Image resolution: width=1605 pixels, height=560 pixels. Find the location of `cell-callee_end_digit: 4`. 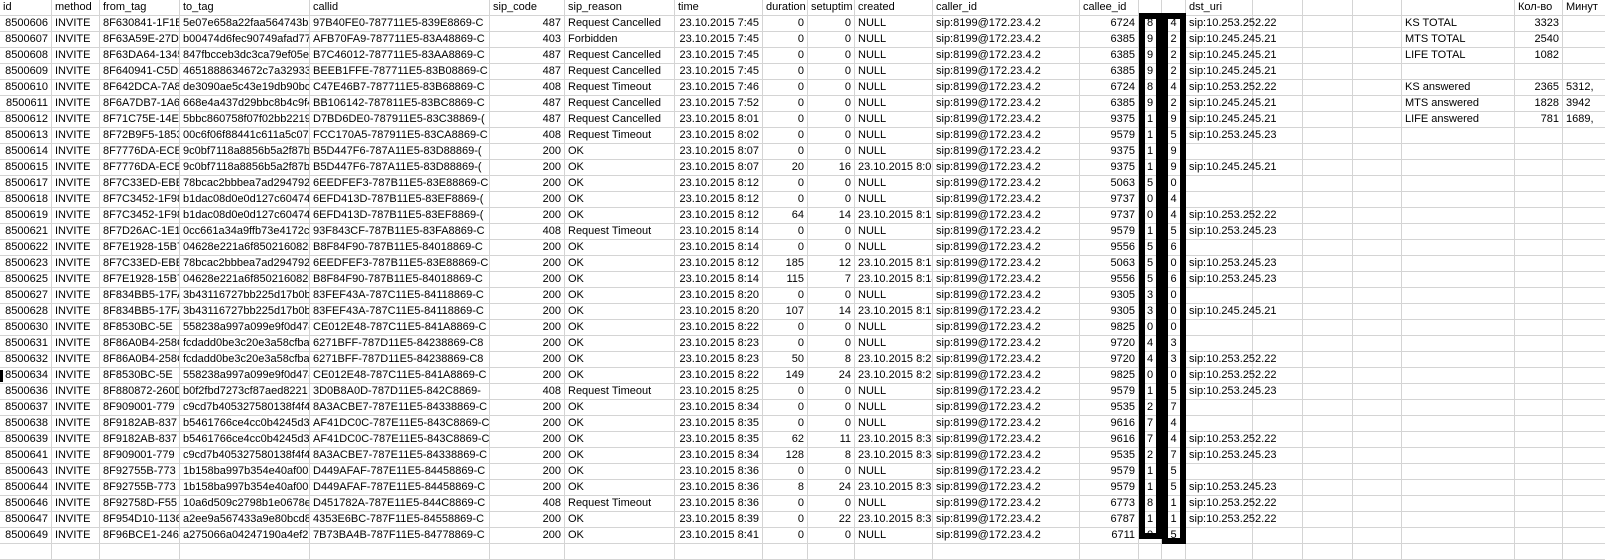

cell-callee_end_digit: 4 is located at coordinates (1174, 24).